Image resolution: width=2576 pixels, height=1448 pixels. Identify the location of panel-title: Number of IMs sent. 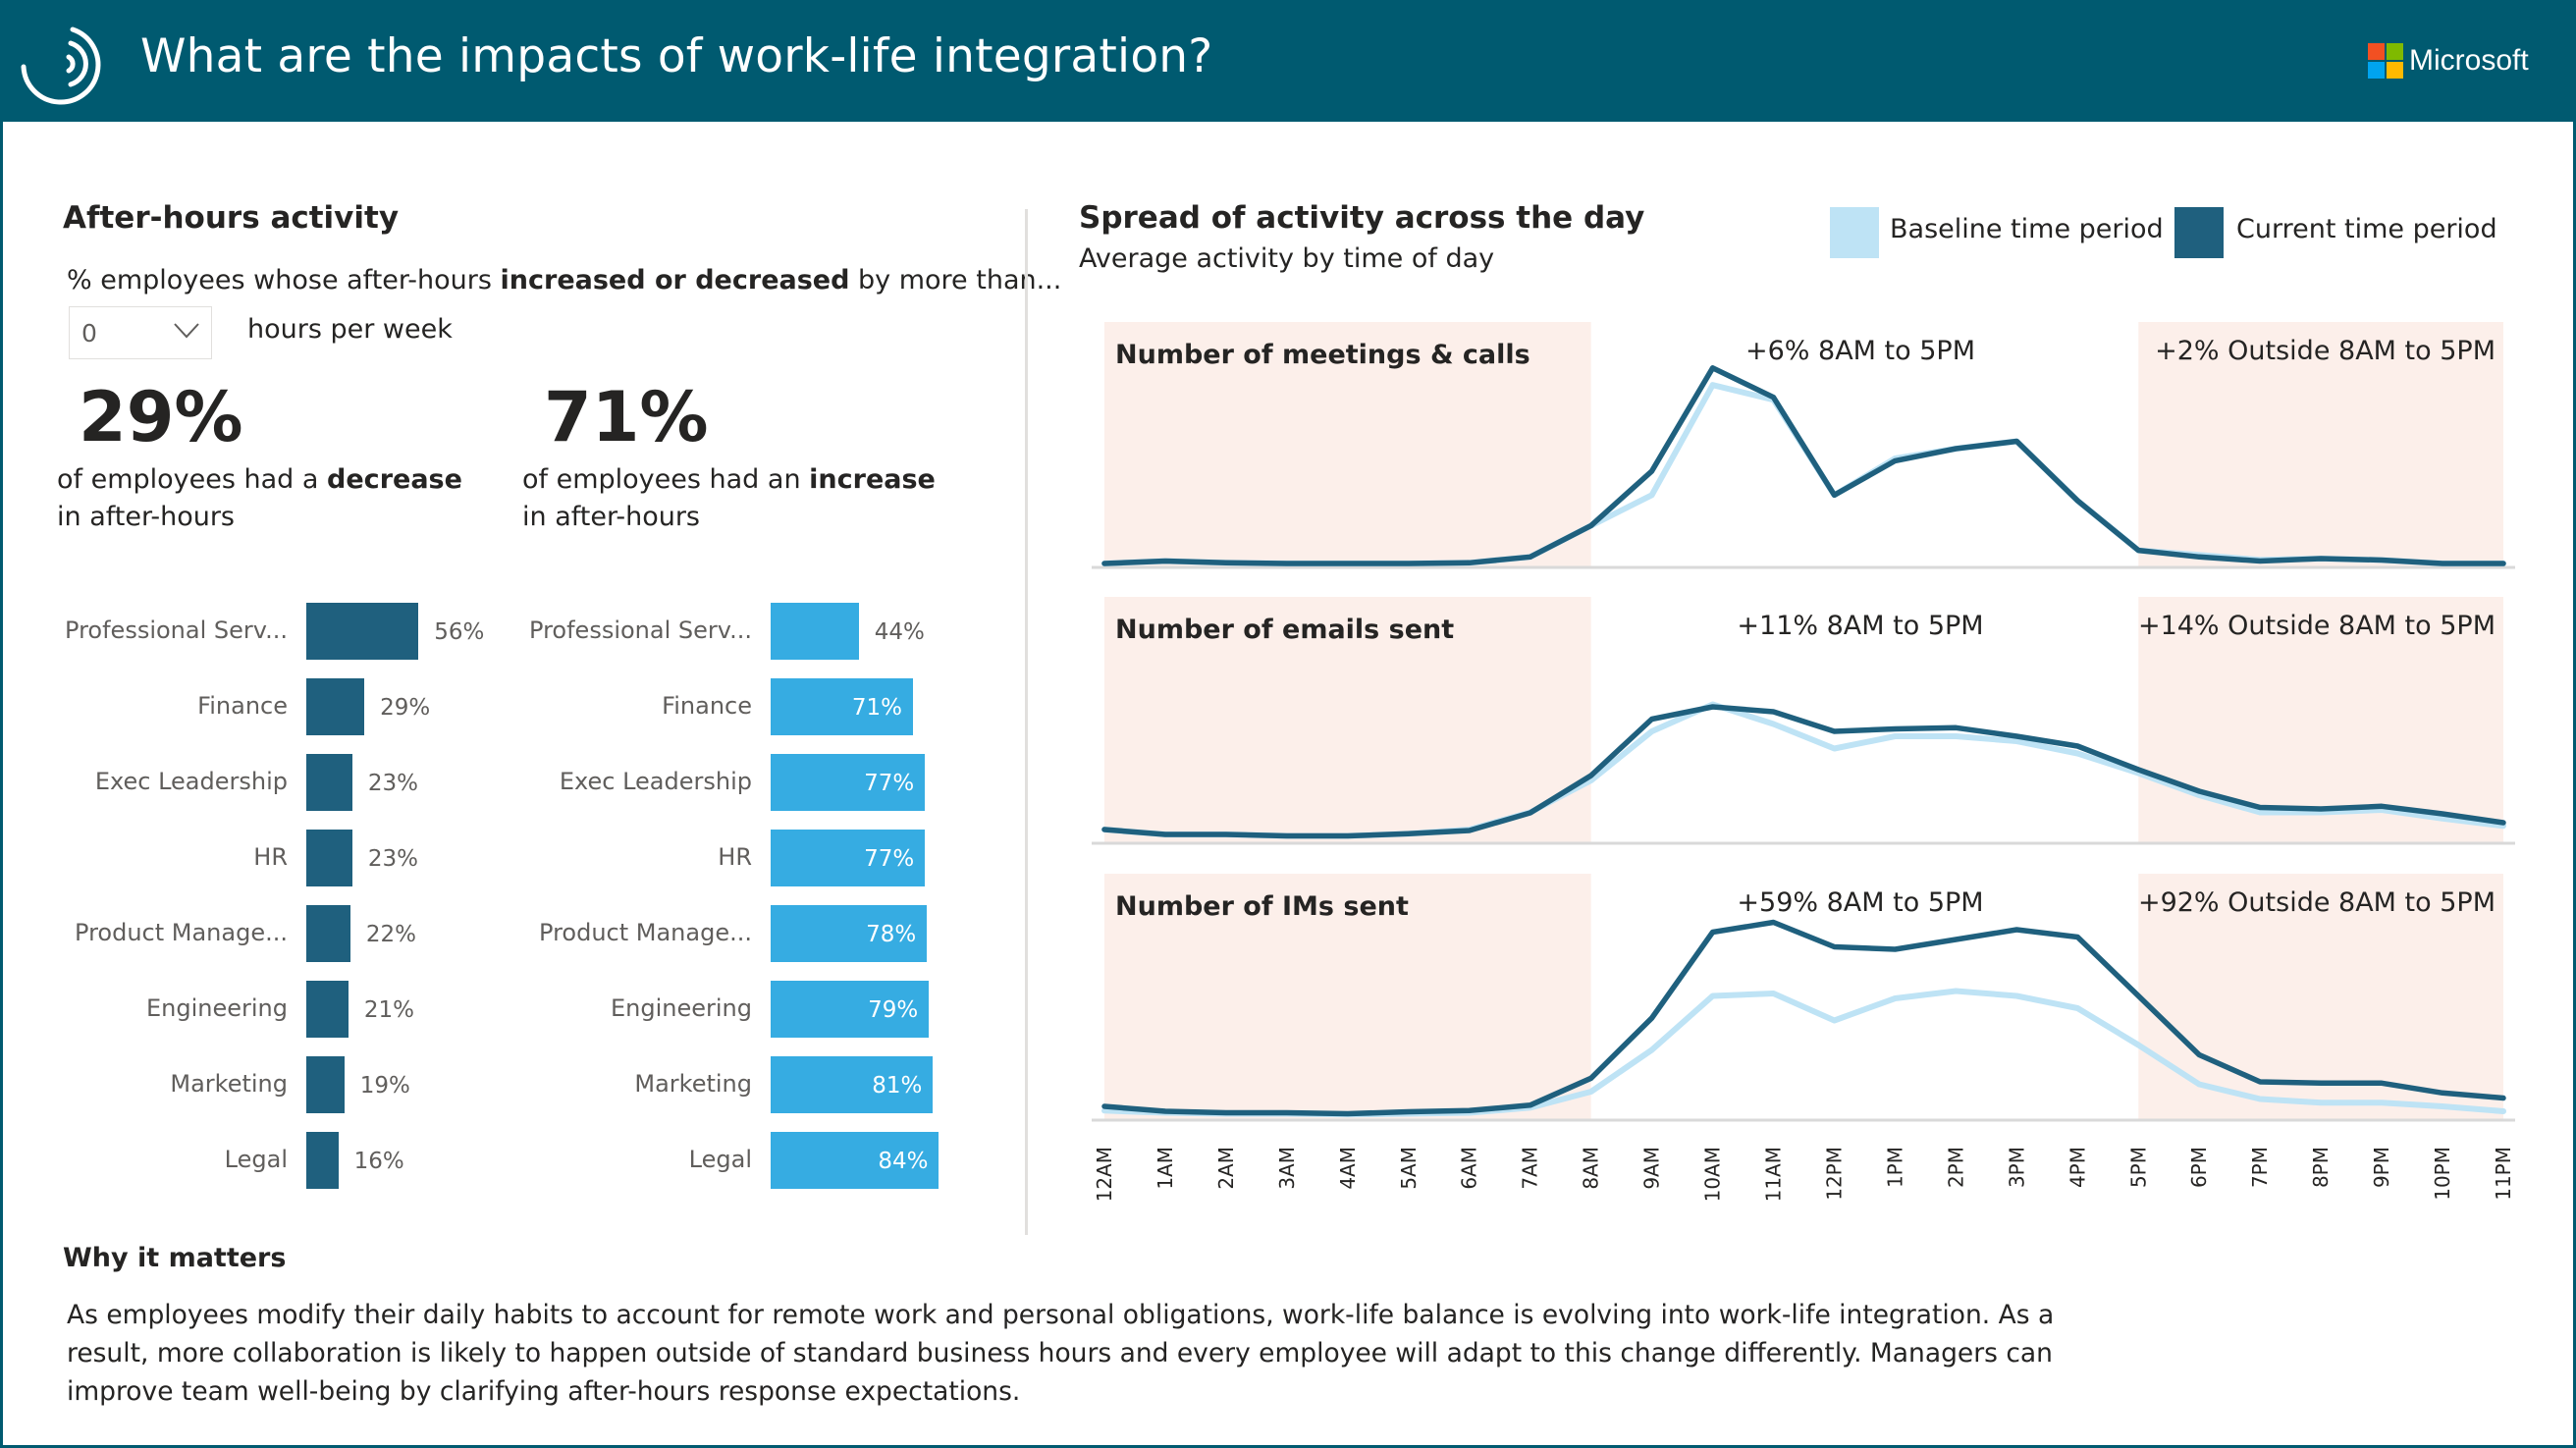
(1262, 906).